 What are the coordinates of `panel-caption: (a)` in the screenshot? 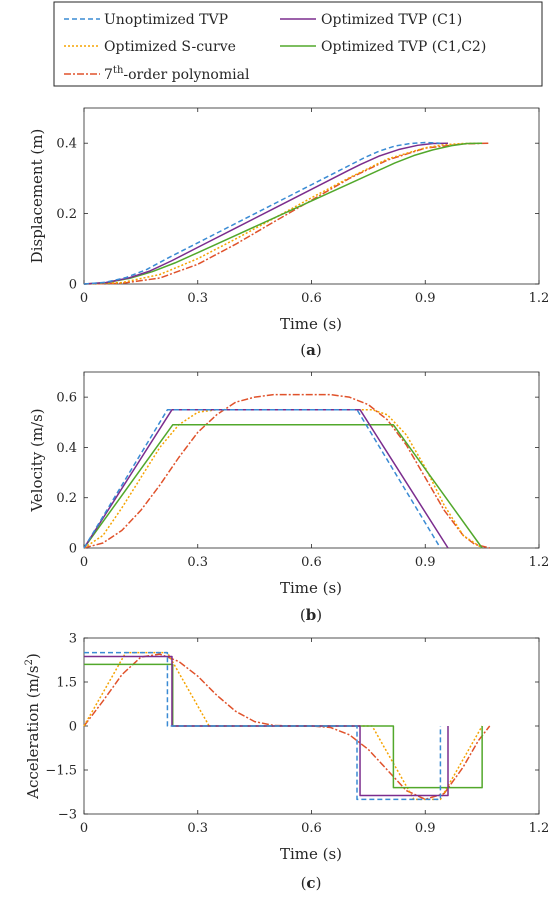 It's located at (310, 350).